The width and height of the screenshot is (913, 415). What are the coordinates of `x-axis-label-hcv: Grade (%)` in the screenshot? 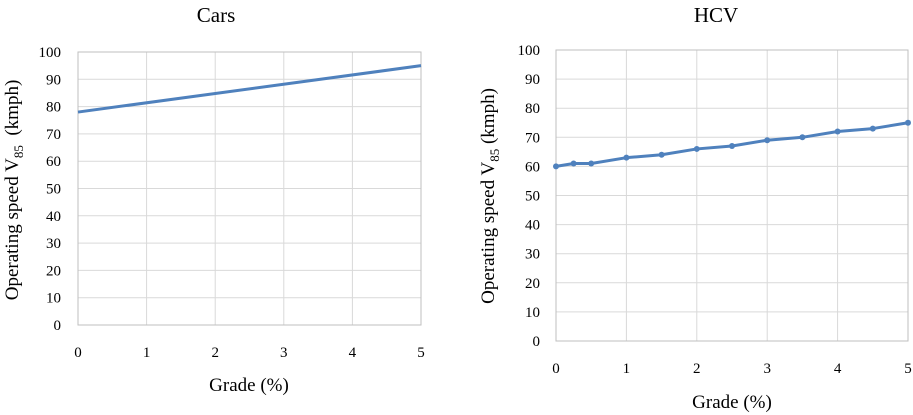 It's located at (732, 402).